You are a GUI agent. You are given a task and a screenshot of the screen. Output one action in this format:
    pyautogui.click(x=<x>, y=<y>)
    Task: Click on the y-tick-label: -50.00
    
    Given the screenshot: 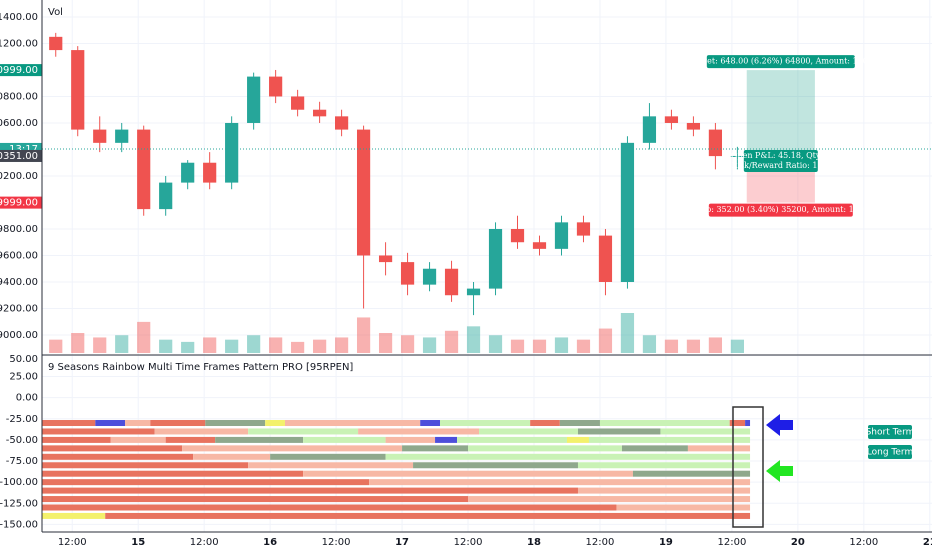 What is the action you would take?
    pyautogui.click(x=22, y=440)
    